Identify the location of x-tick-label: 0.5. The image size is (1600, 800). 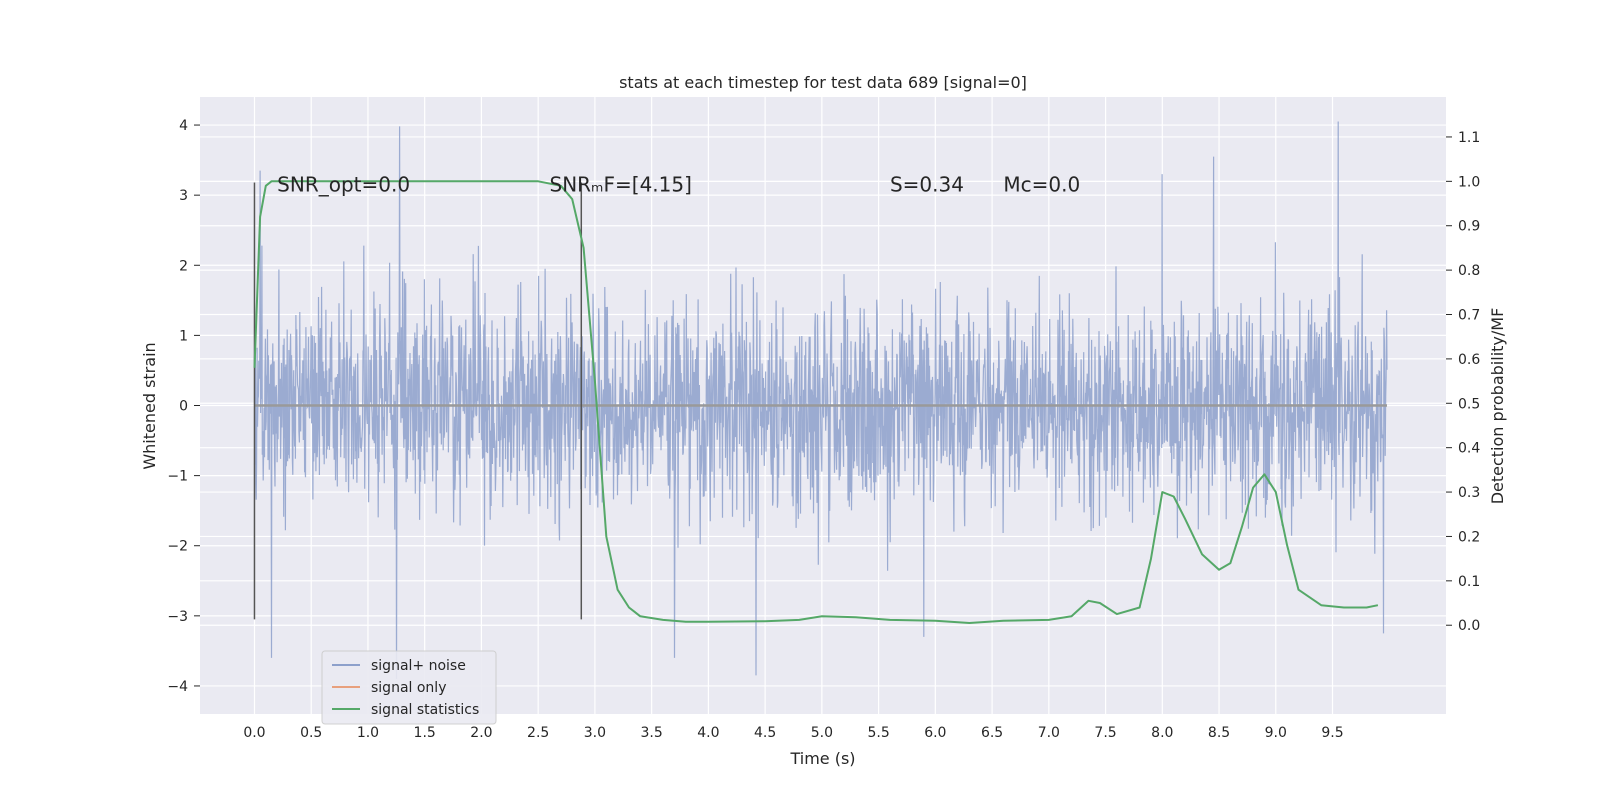
(311, 733).